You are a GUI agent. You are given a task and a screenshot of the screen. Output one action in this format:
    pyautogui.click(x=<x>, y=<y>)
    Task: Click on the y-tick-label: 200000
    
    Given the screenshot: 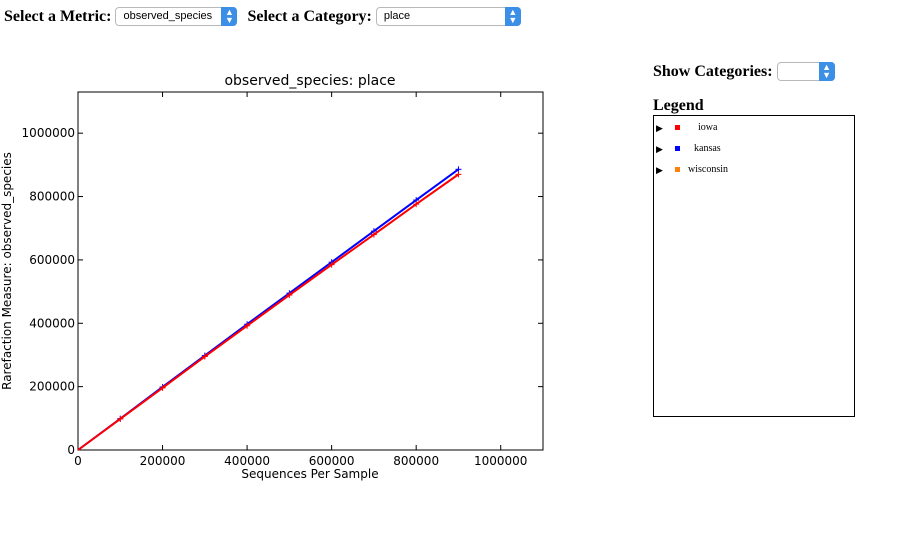 What is the action you would take?
    pyautogui.click(x=52, y=387)
    